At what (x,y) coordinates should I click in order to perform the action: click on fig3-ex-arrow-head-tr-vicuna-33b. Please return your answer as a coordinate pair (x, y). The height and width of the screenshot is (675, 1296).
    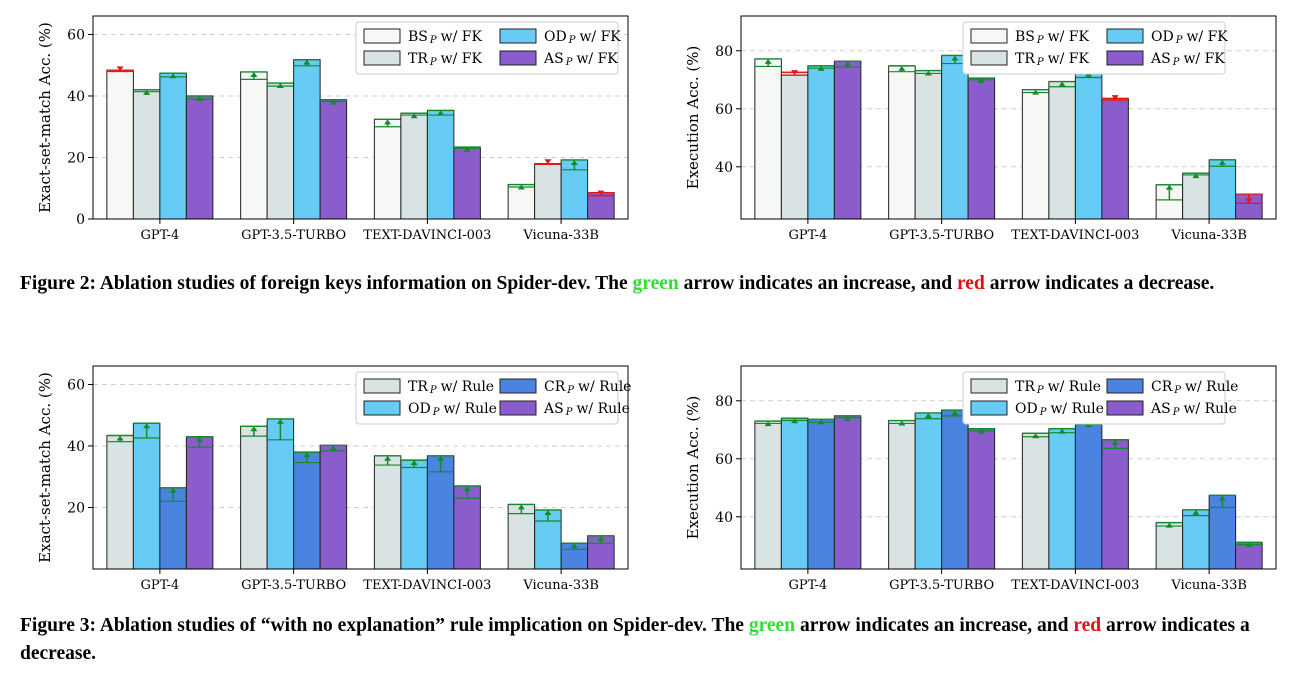
    Looking at the image, I should click on (1169, 525).